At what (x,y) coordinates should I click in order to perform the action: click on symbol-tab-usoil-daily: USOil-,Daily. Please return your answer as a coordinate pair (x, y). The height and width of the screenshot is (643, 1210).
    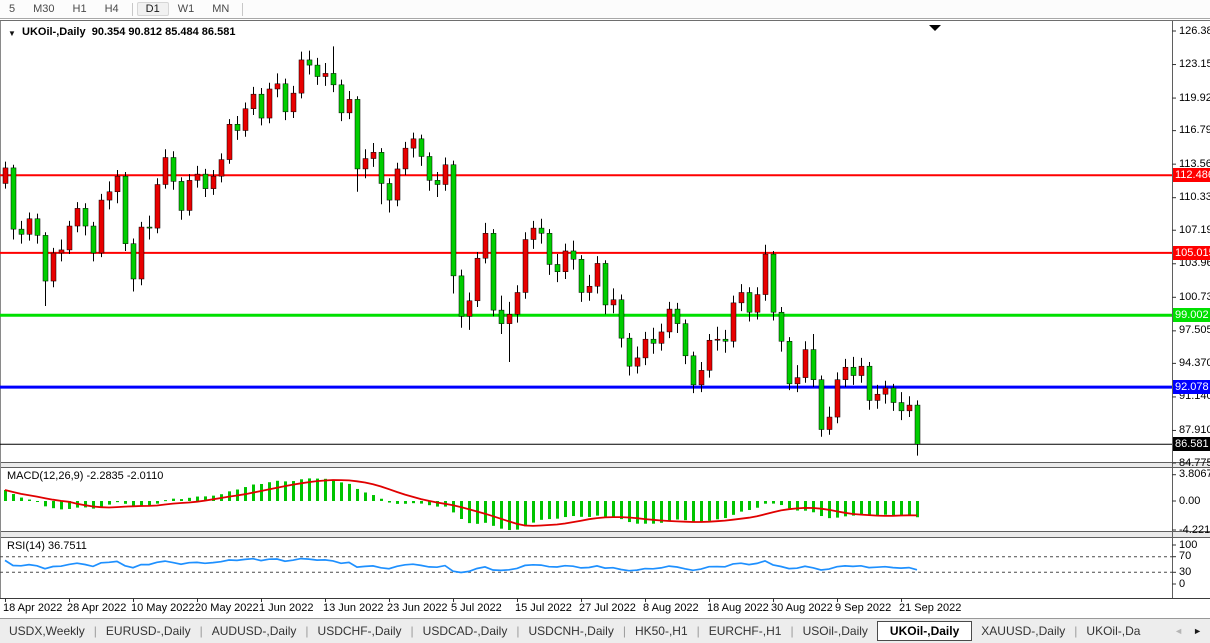
    Looking at the image, I should click on (835, 631).